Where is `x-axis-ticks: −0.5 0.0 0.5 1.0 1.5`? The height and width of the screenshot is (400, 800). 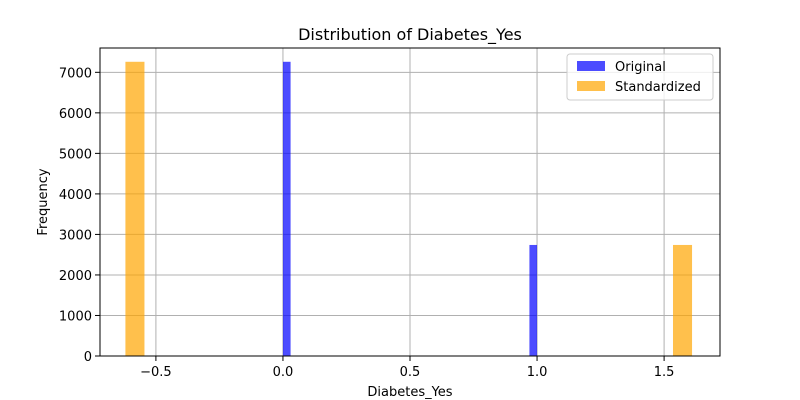
x-axis-ticks: −0.5 0.0 0.5 1.0 1.5 is located at coordinates (407, 368).